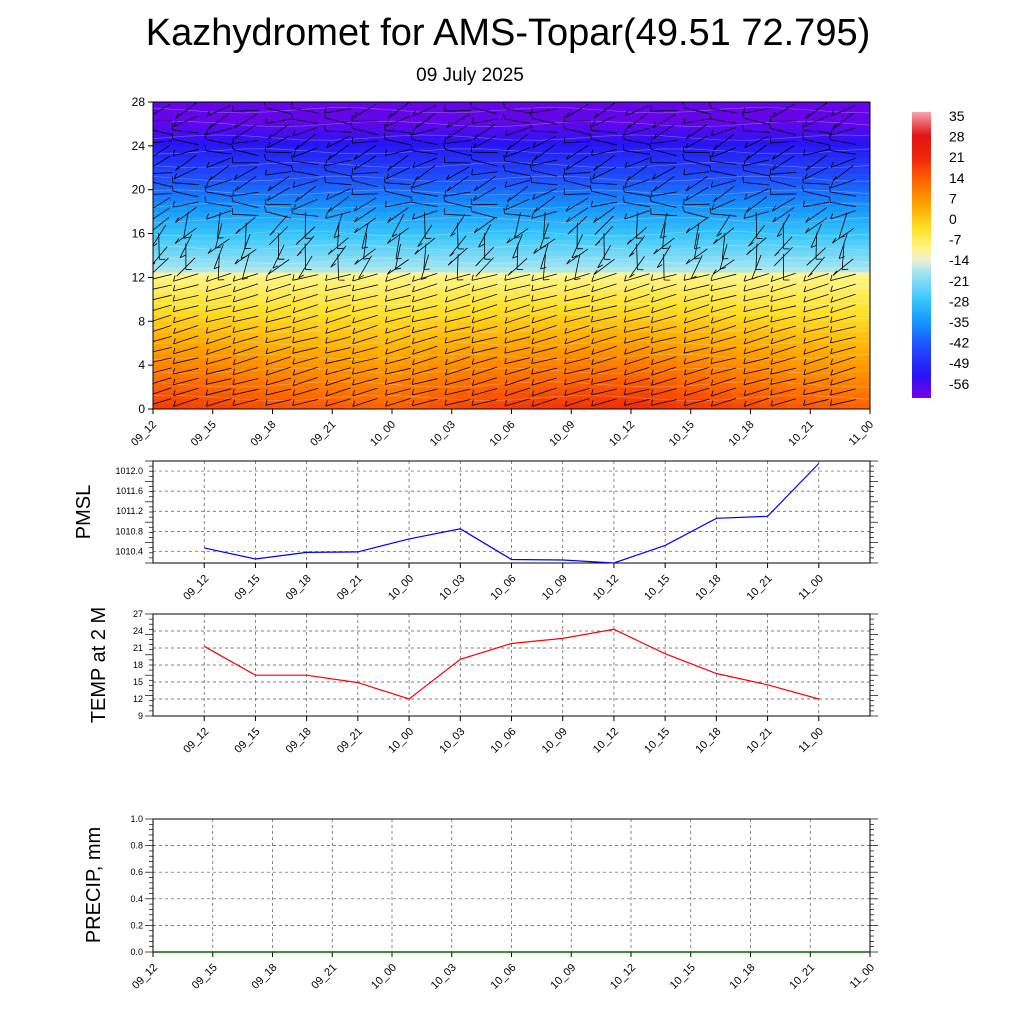 The image size is (1024, 1024). What do you see at coordinates (957, 137) in the screenshot?
I see `colorbar-label: 28` at bounding box center [957, 137].